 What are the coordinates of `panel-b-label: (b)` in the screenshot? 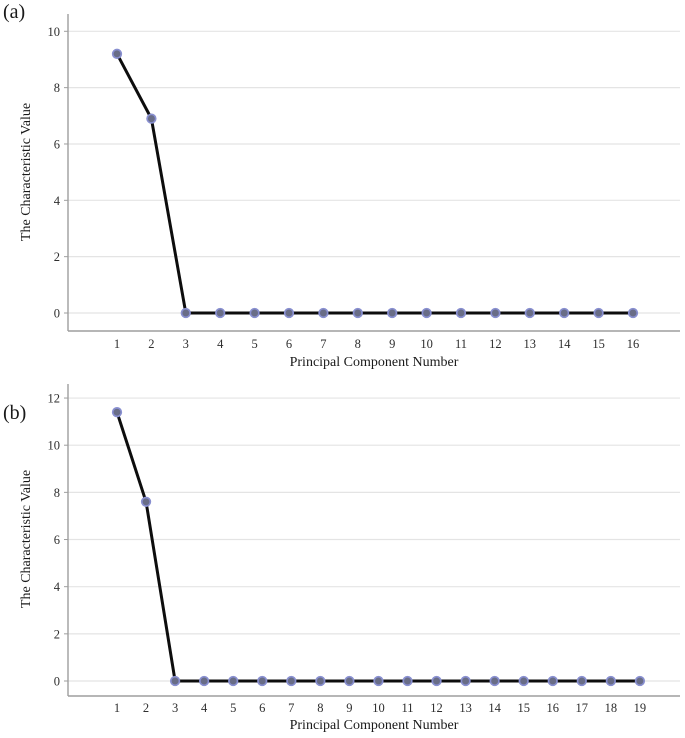 It's located at (15, 413).